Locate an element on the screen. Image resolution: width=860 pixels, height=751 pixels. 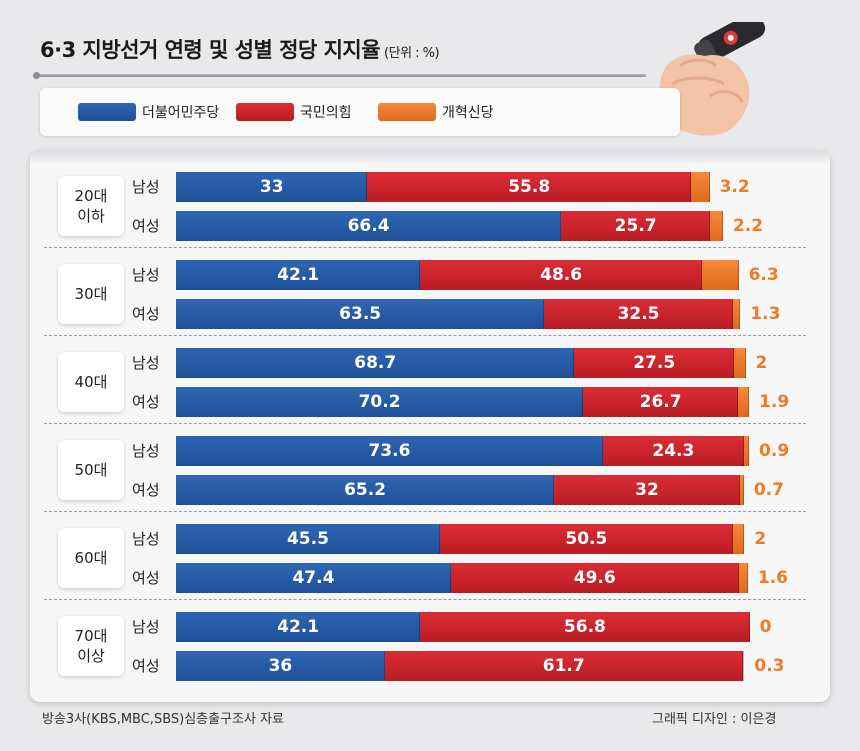
value-label: 65.2 is located at coordinates (365, 490).